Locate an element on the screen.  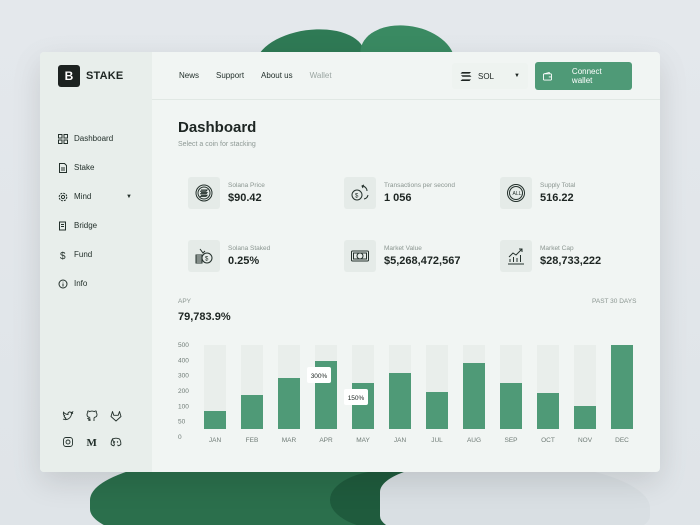
sidebar-item-label: Stake is located at coordinates (84, 167).